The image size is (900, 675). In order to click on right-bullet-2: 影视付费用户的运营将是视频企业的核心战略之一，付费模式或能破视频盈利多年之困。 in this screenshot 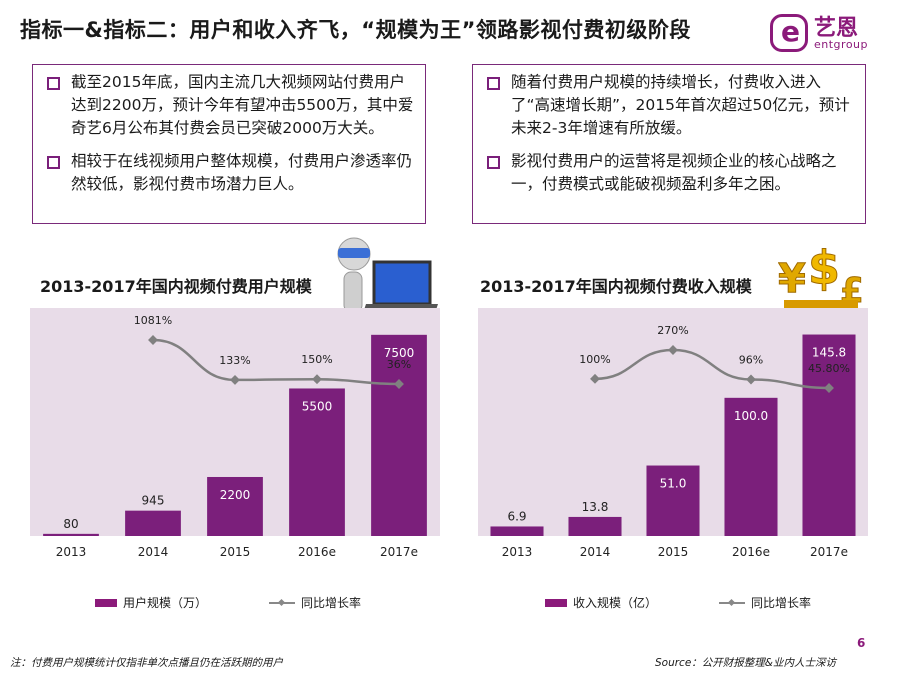, I will do `click(670, 173)`.